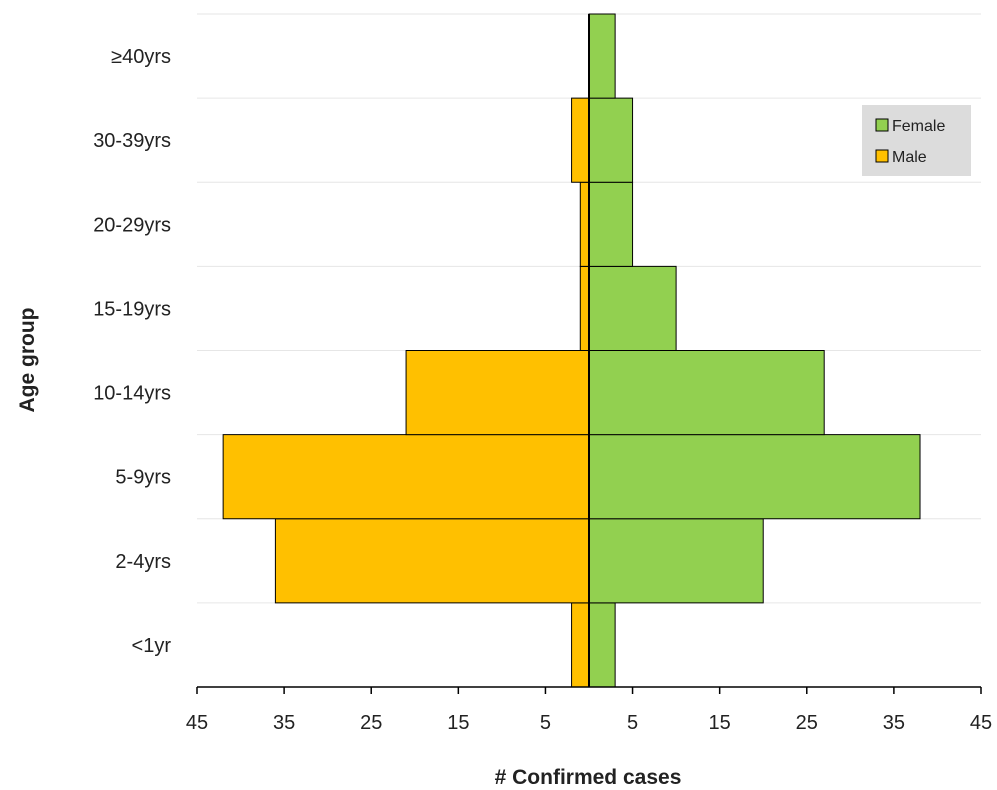 The height and width of the screenshot is (790, 997). What do you see at coordinates (602, 645) in the screenshot?
I see `bar-female-<1yr` at bounding box center [602, 645].